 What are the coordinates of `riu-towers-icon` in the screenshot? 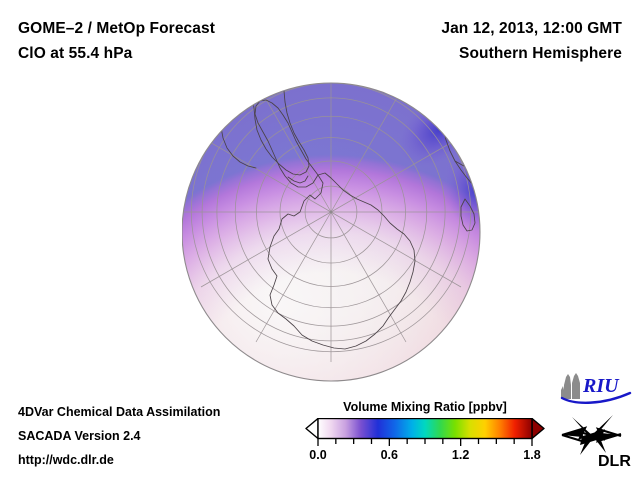 It's located at (570, 386).